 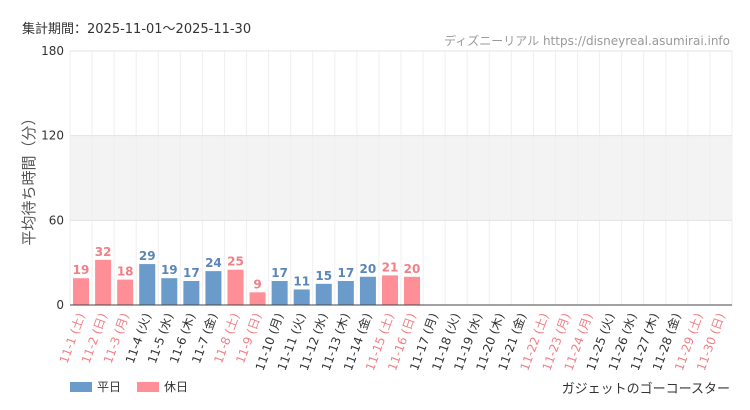 I want to click on value-label: 24, so click(x=213, y=263).